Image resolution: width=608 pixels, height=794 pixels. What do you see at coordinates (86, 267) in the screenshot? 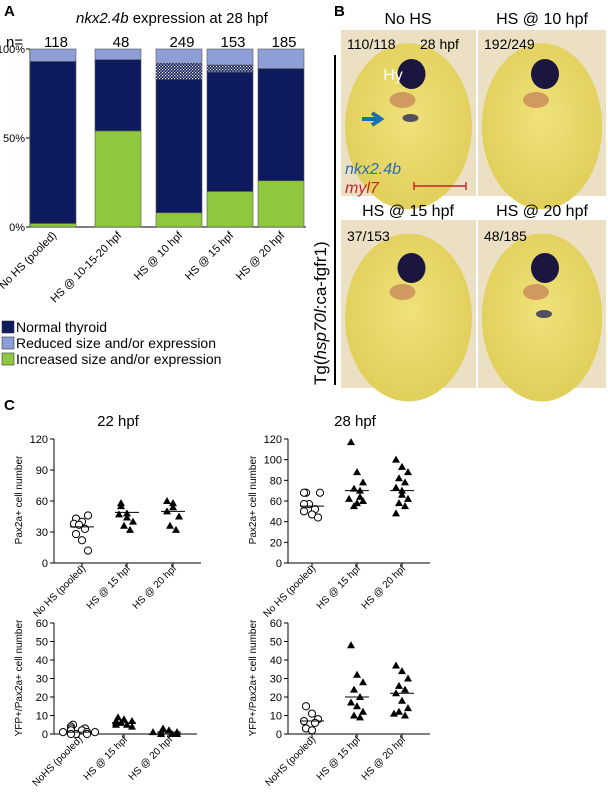
I see `category-label: HS @ 10-15-20 hpf` at bounding box center [86, 267].